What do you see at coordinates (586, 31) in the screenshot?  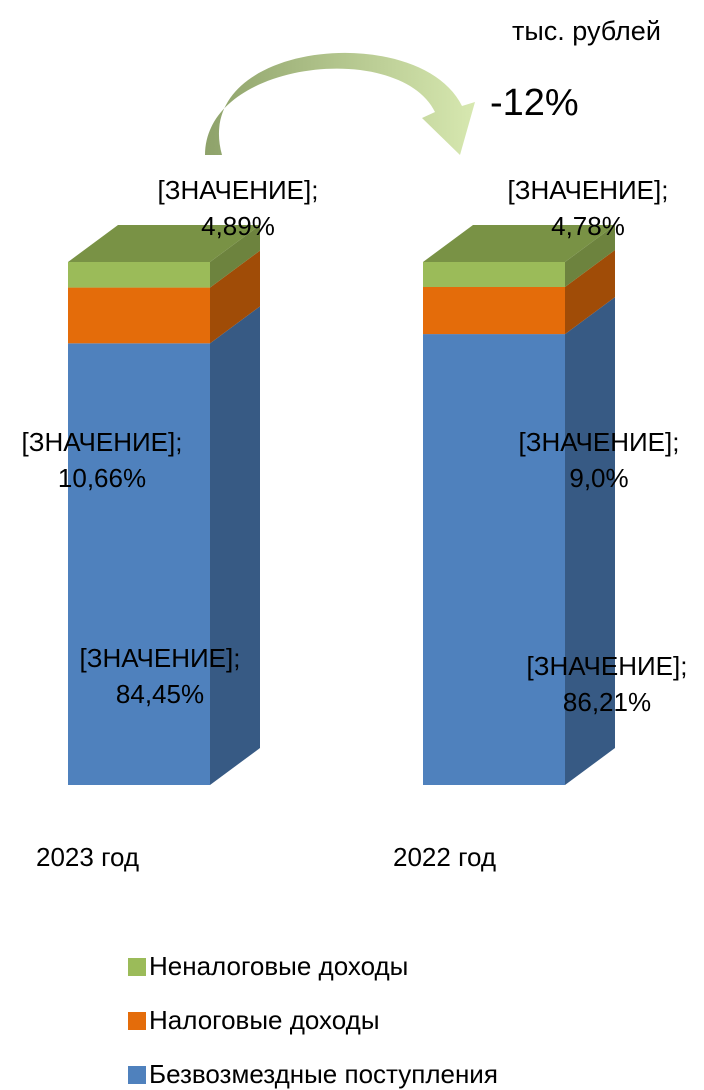 I see `unit-label: тыс. рублей` at bounding box center [586, 31].